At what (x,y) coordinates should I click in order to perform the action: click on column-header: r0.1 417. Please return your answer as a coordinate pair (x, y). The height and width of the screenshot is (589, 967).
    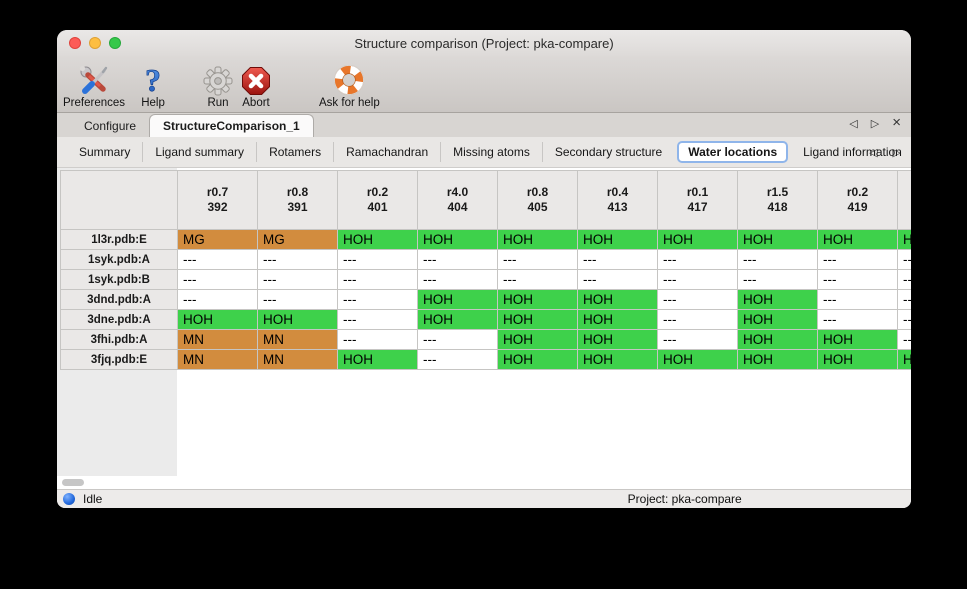
    Looking at the image, I should click on (698, 200).